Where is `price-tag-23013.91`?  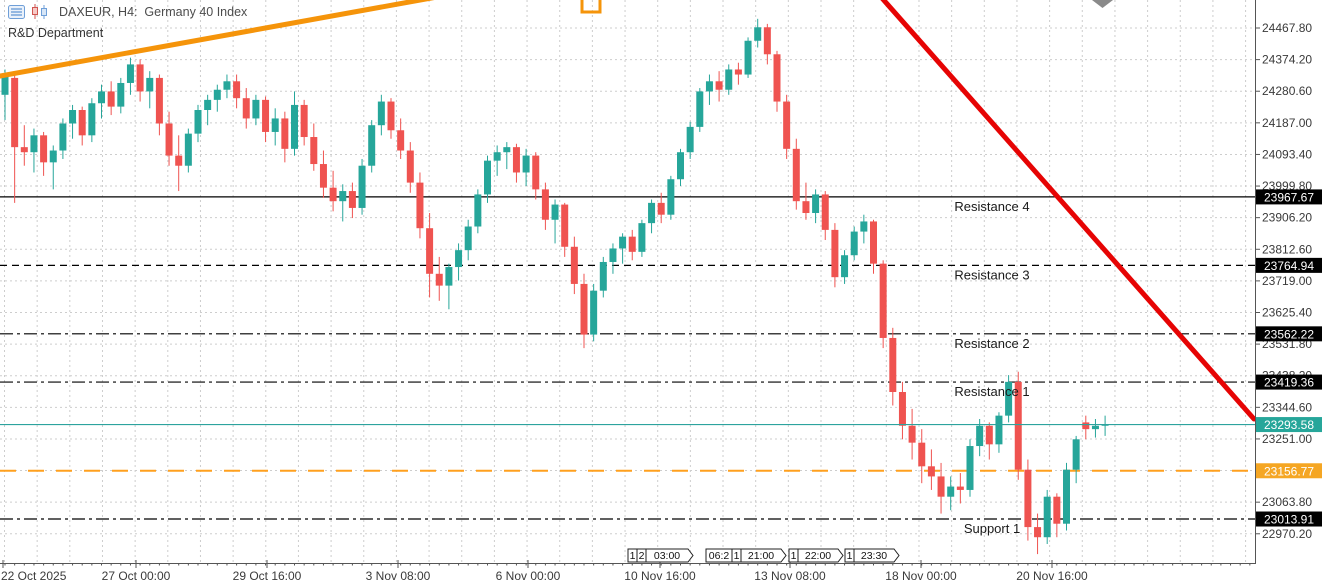 price-tag-23013.91 is located at coordinates (1289, 519).